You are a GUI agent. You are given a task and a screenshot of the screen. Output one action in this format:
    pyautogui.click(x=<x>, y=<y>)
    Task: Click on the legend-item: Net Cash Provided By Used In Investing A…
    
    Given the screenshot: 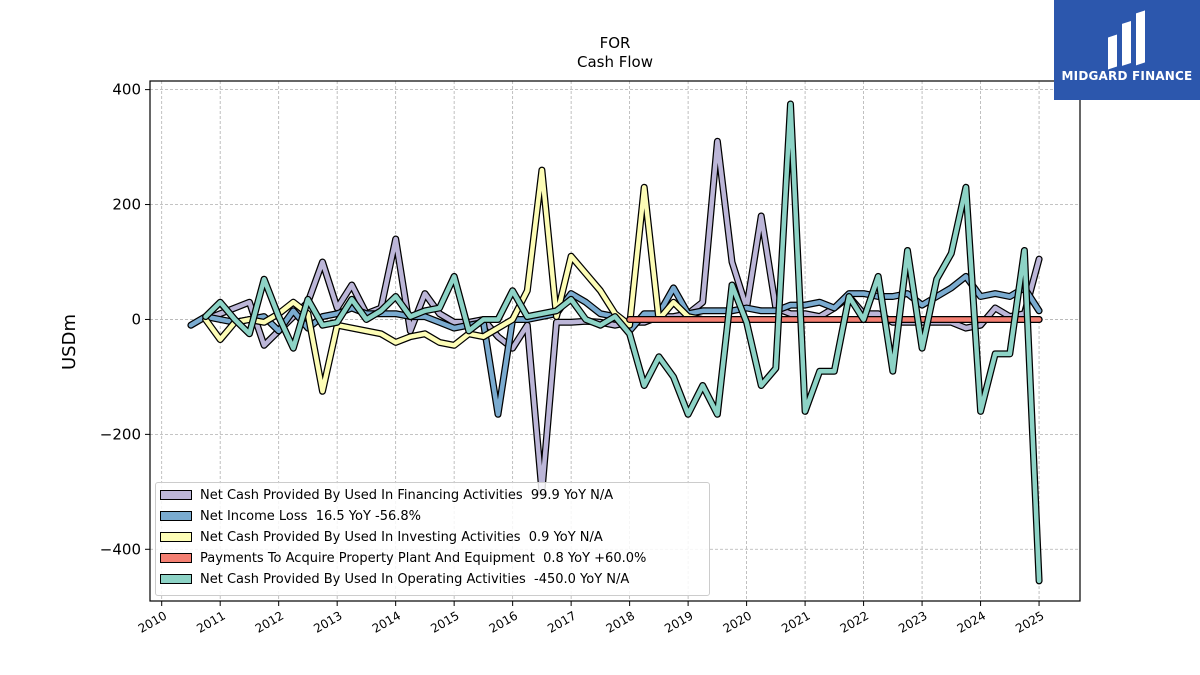 What is the action you would take?
    pyautogui.click(x=379, y=537)
    